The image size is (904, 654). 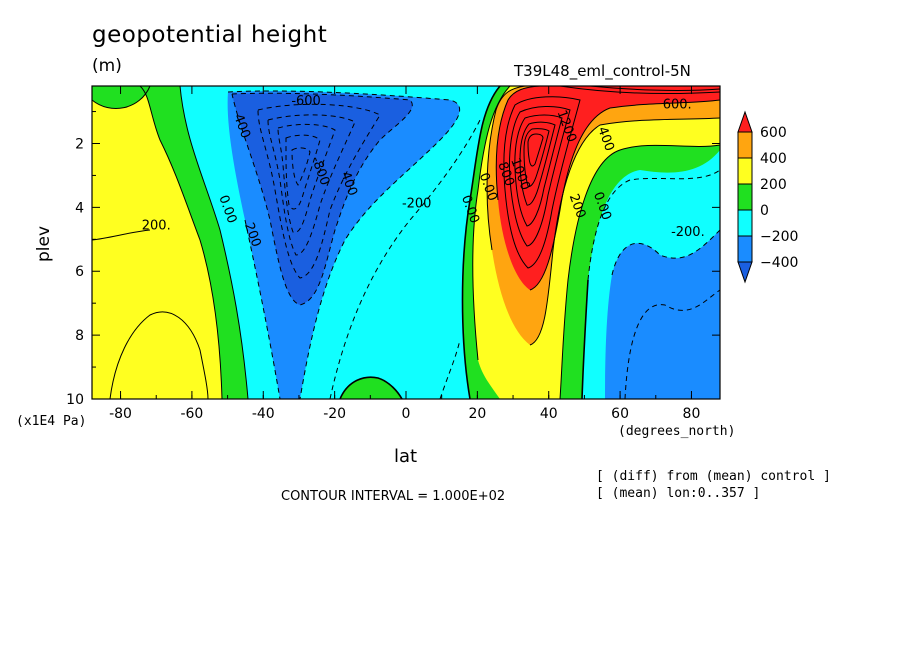 I want to click on contour-south-inner-a, so click(x=159, y=355).